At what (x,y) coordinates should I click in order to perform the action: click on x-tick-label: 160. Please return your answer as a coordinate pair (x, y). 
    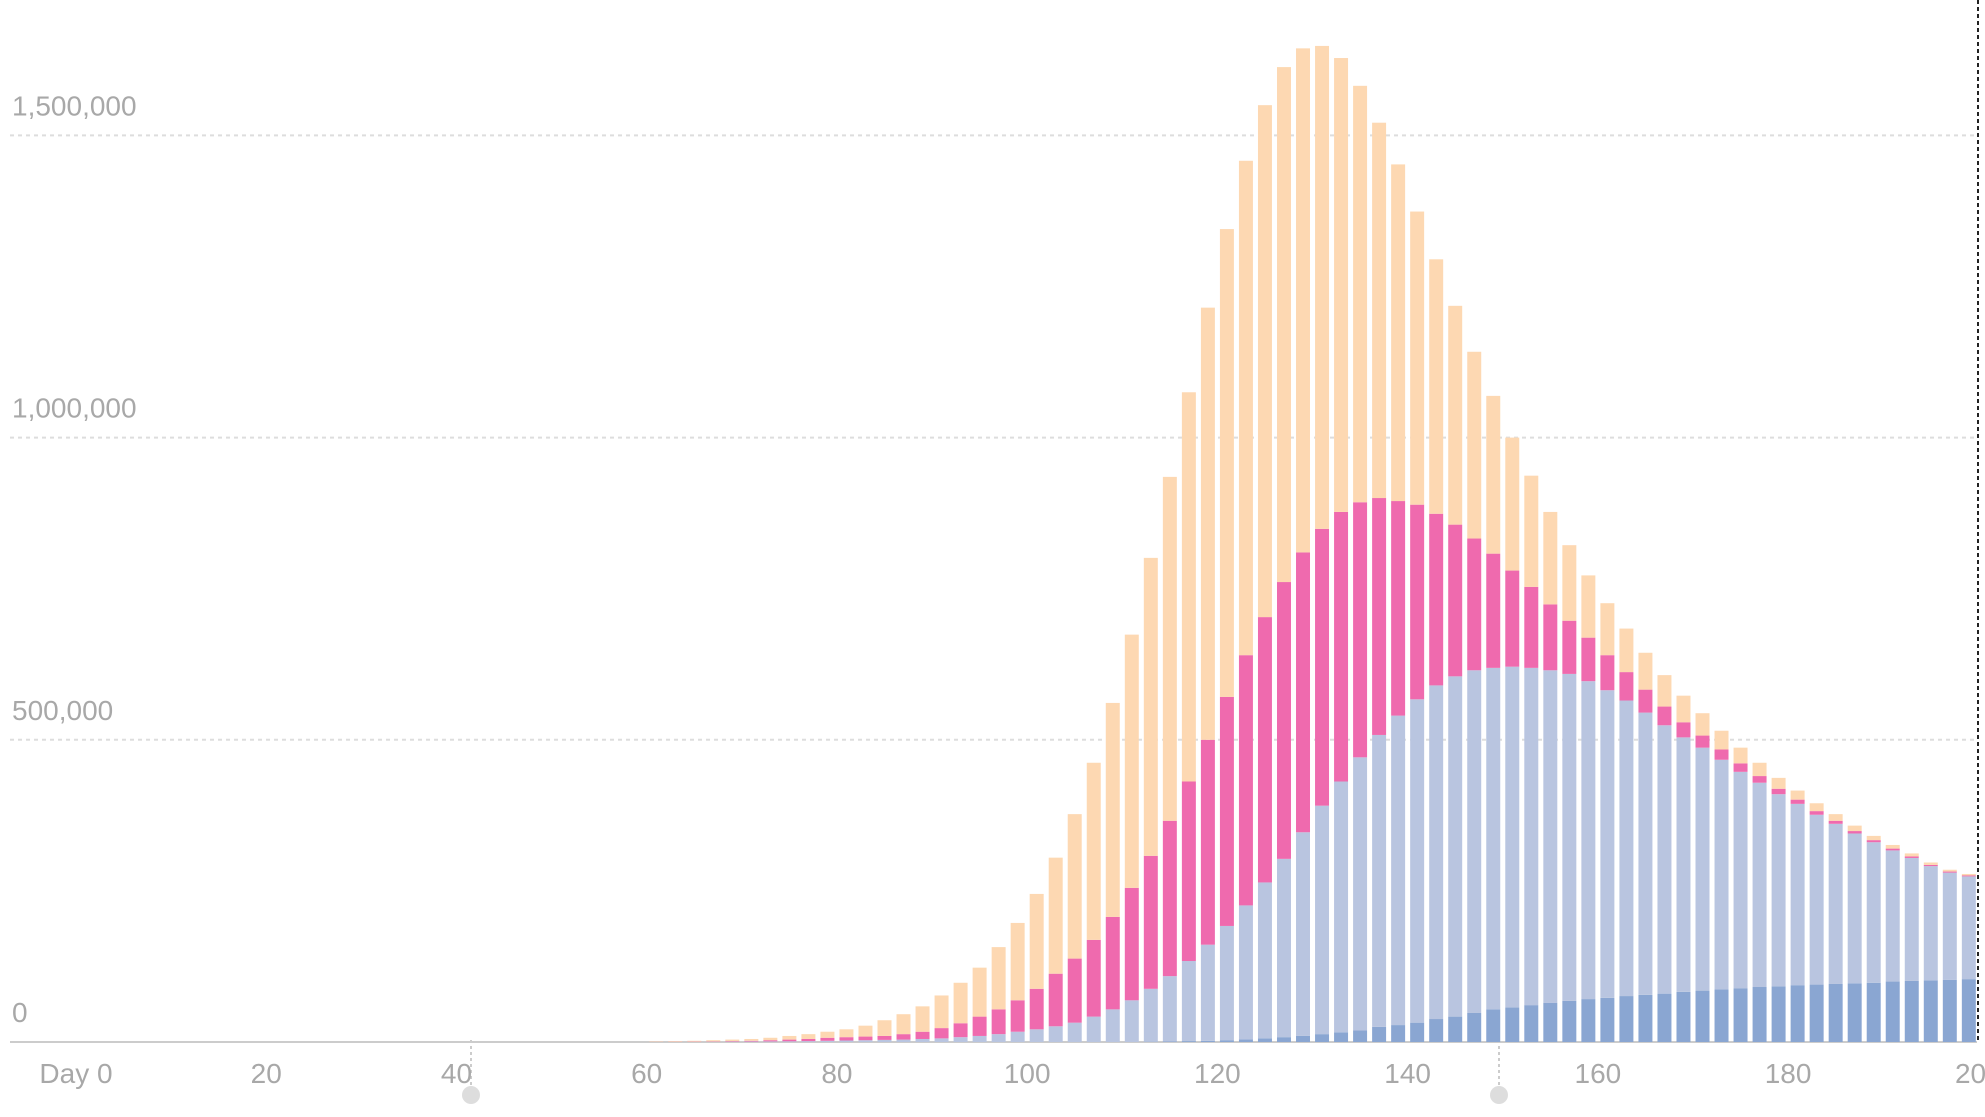
    Looking at the image, I should click on (1598, 1073).